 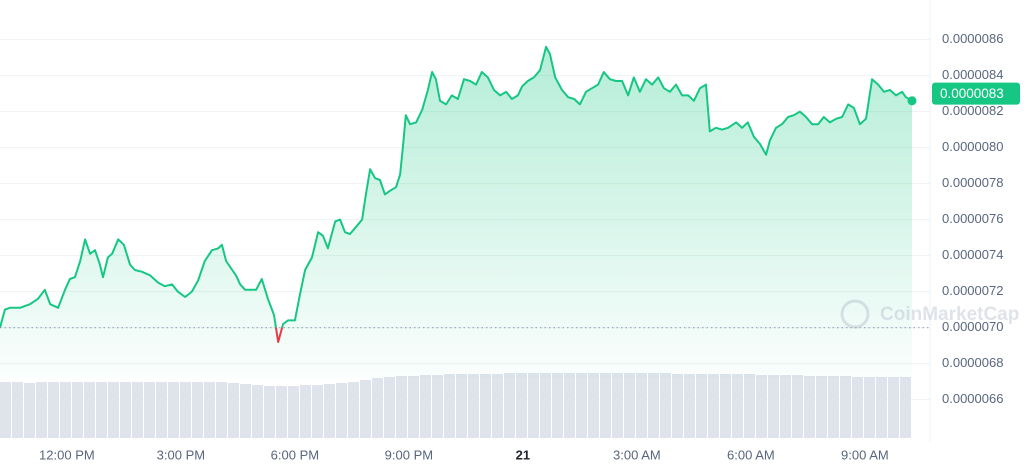 I want to click on y-tick-label: 0.0000084, so click(x=972, y=74).